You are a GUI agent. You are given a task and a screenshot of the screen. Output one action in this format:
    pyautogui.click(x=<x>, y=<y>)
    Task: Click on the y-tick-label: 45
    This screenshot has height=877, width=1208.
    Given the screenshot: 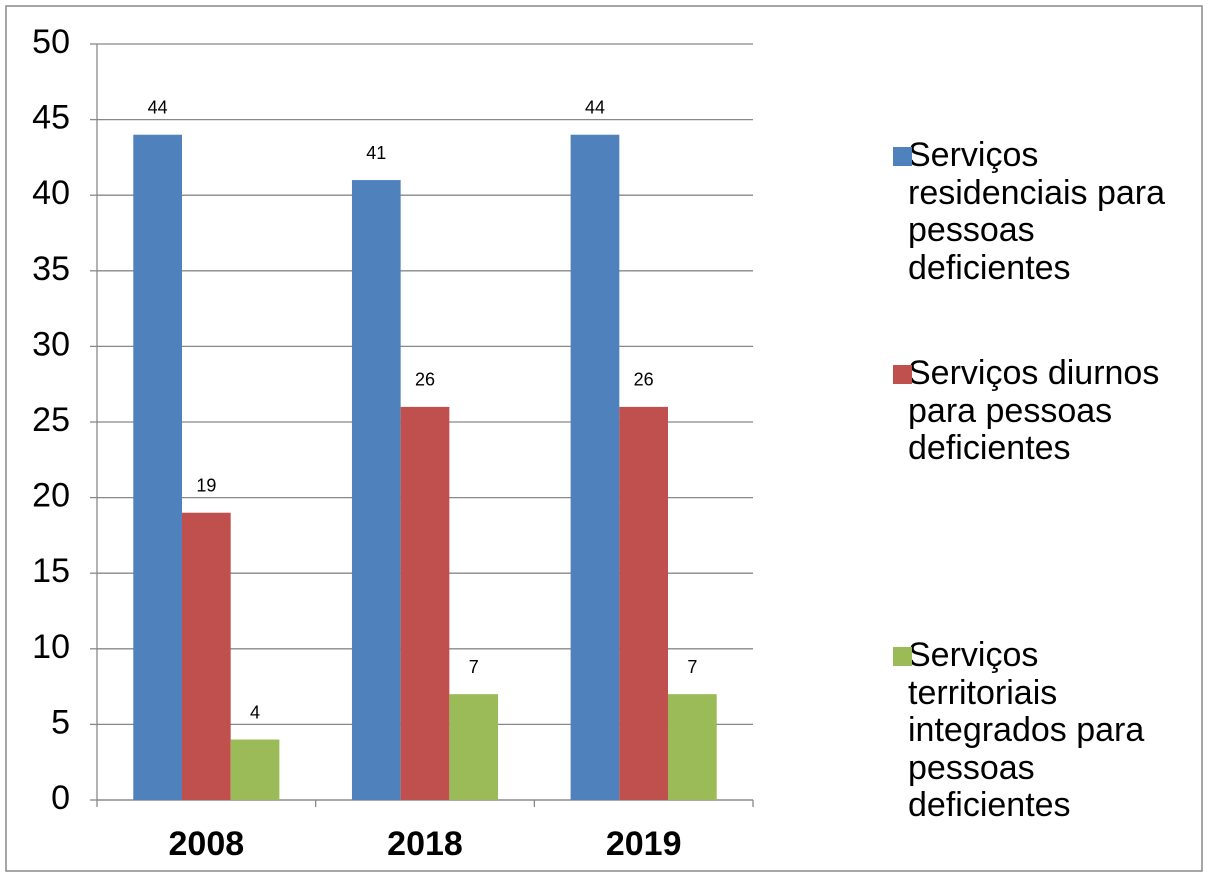 What is the action you would take?
    pyautogui.click(x=51, y=118)
    